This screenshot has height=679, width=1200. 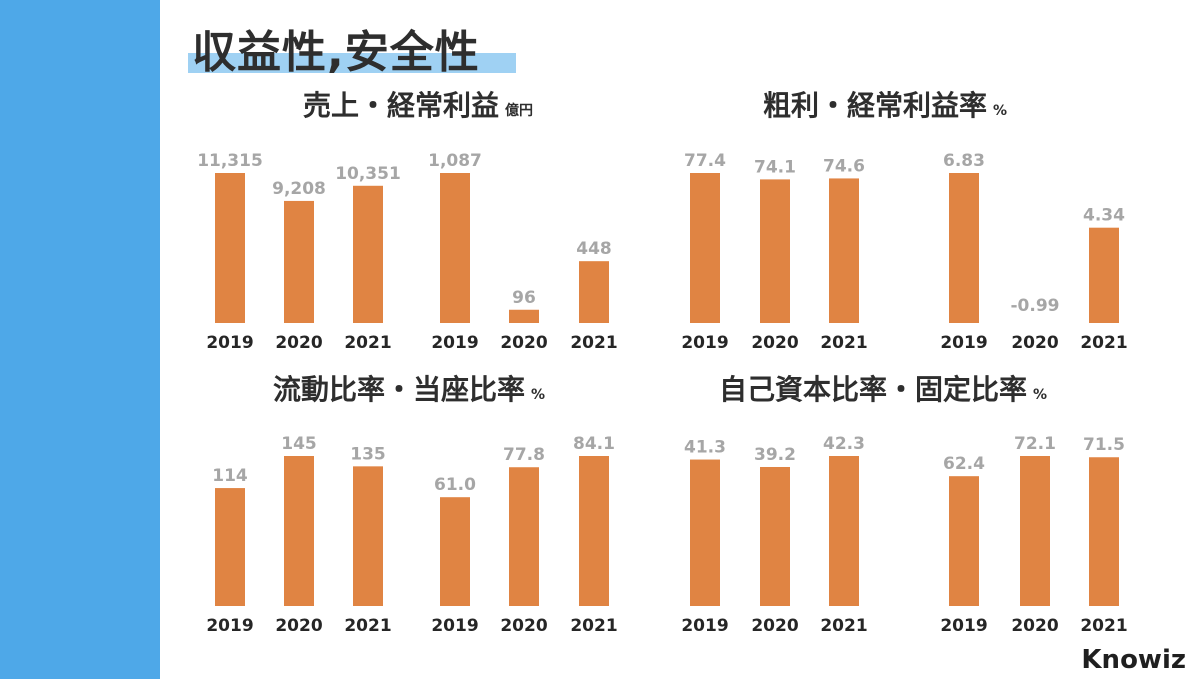 I want to click on bar-value-label: 114, so click(x=230, y=476).